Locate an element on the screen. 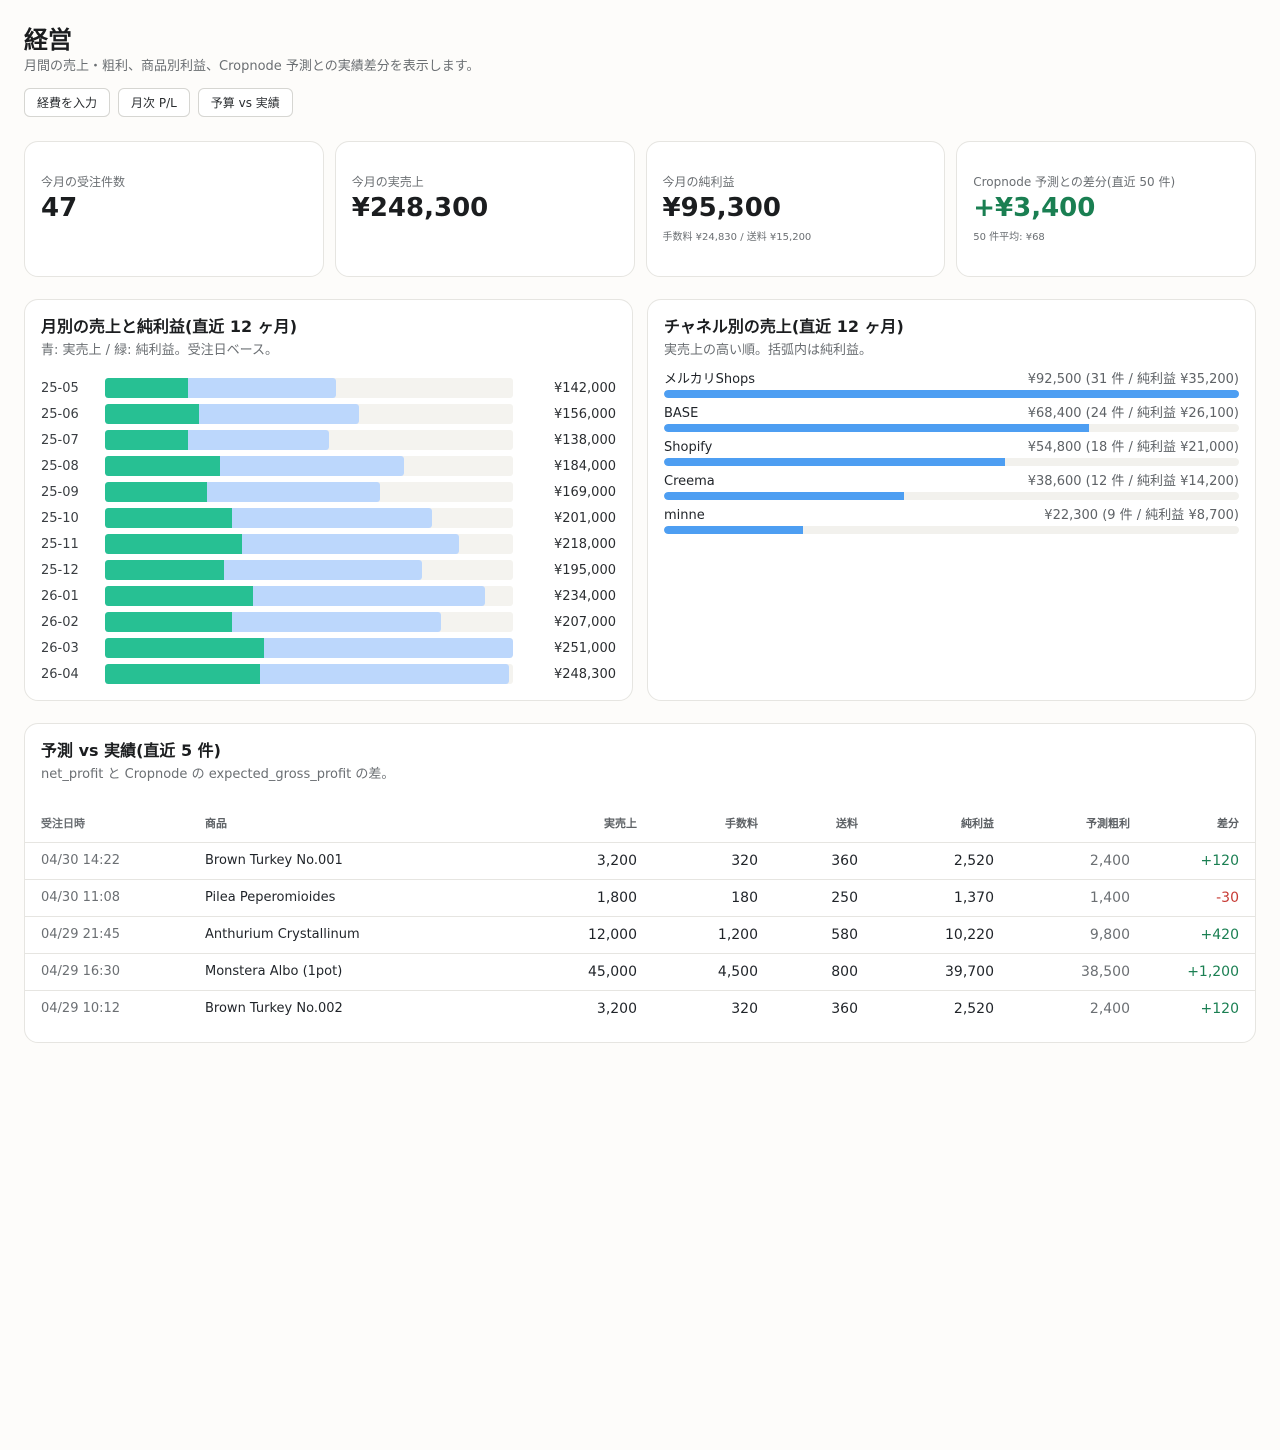 The width and height of the screenshot is (1280, 1450). month-label: 25-06 is located at coordinates (60, 414).